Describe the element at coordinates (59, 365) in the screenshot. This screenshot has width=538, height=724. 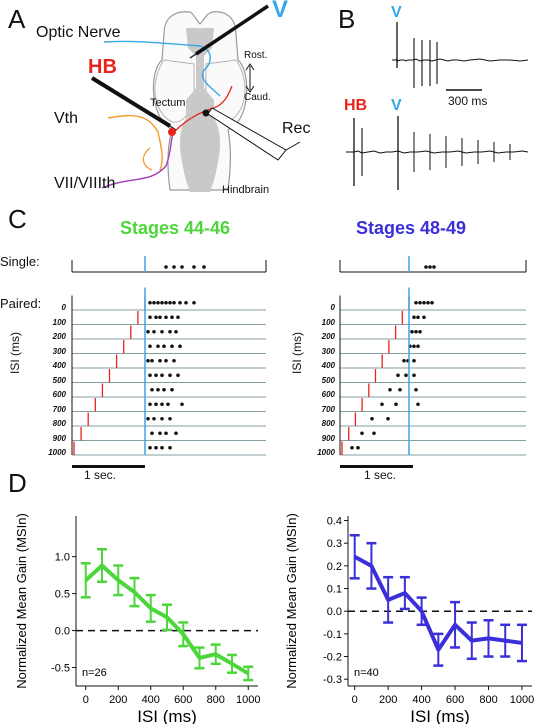
I see `isi-row-label: 400` at that location.